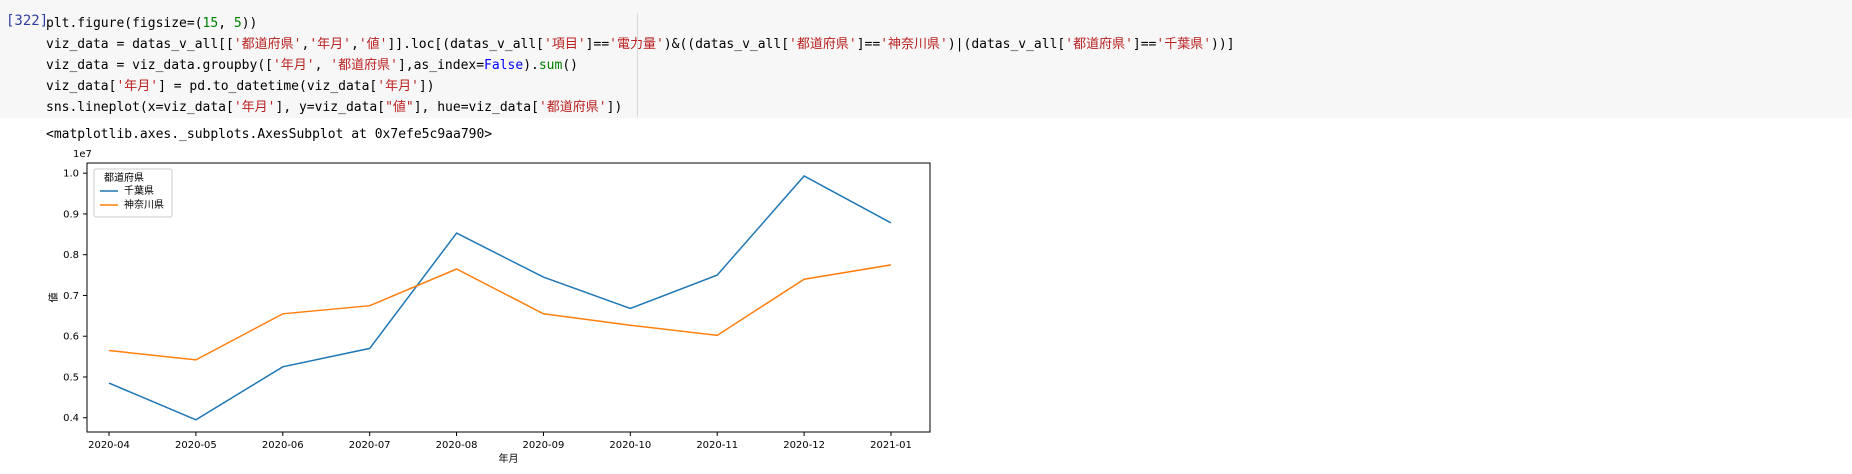 The width and height of the screenshot is (1852, 474). What do you see at coordinates (565, 44) in the screenshot?
I see `code-token: '項目'` at bounding box center [565, 44].